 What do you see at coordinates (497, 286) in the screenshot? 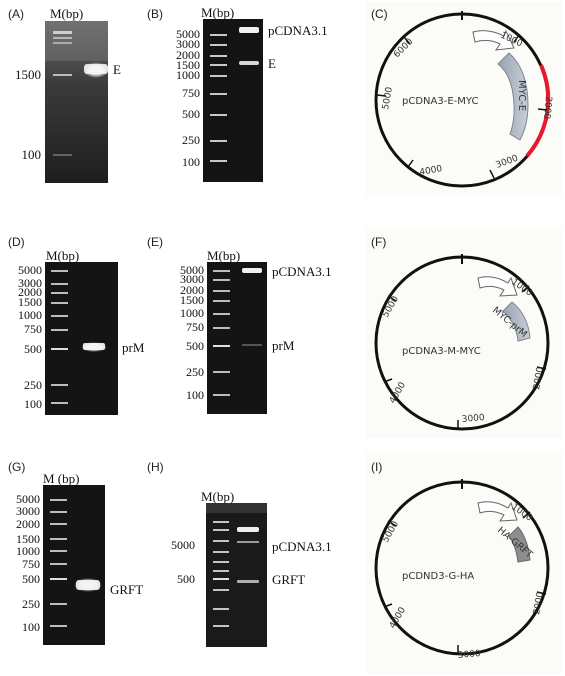
I see `panel-f-promoter-arrow` at bounding box center [497, 286].